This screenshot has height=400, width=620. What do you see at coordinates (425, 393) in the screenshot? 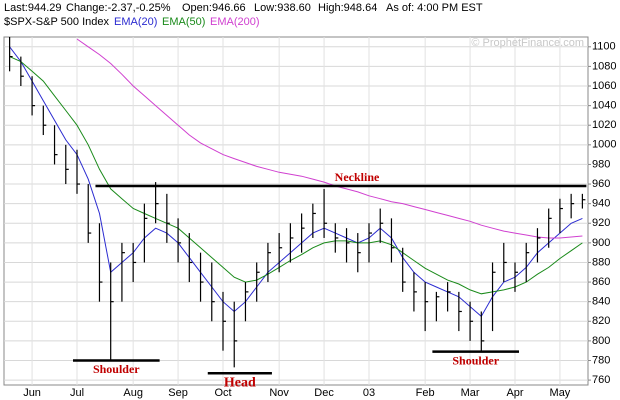
I see `x-tick-label: Feb` at bounding box center [425, 393].